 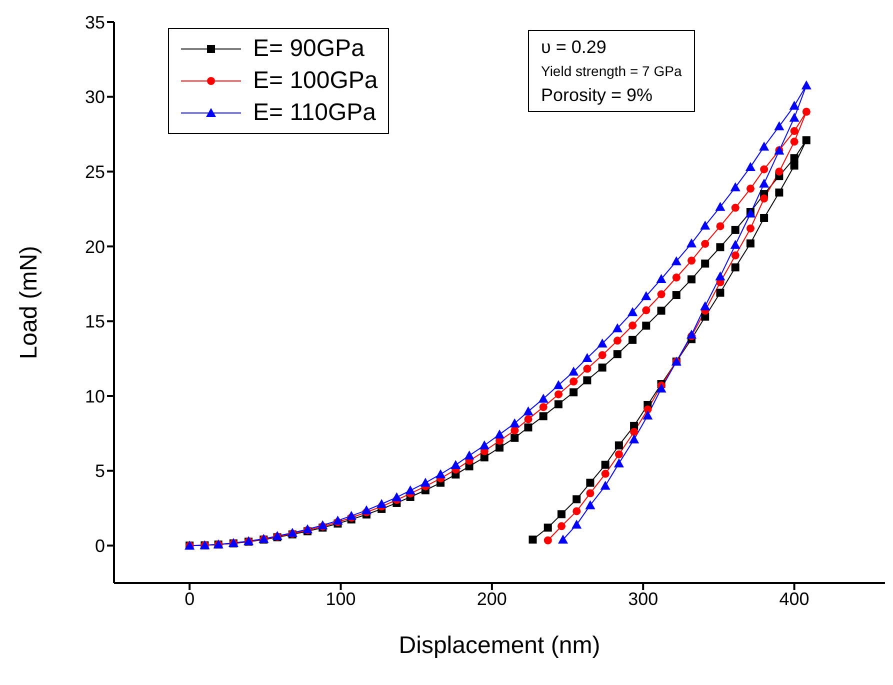 What do you see at coordinates (94, 246) in the screenshot?
I see `y-tick-label: 20` at bounding box center [94, 246].